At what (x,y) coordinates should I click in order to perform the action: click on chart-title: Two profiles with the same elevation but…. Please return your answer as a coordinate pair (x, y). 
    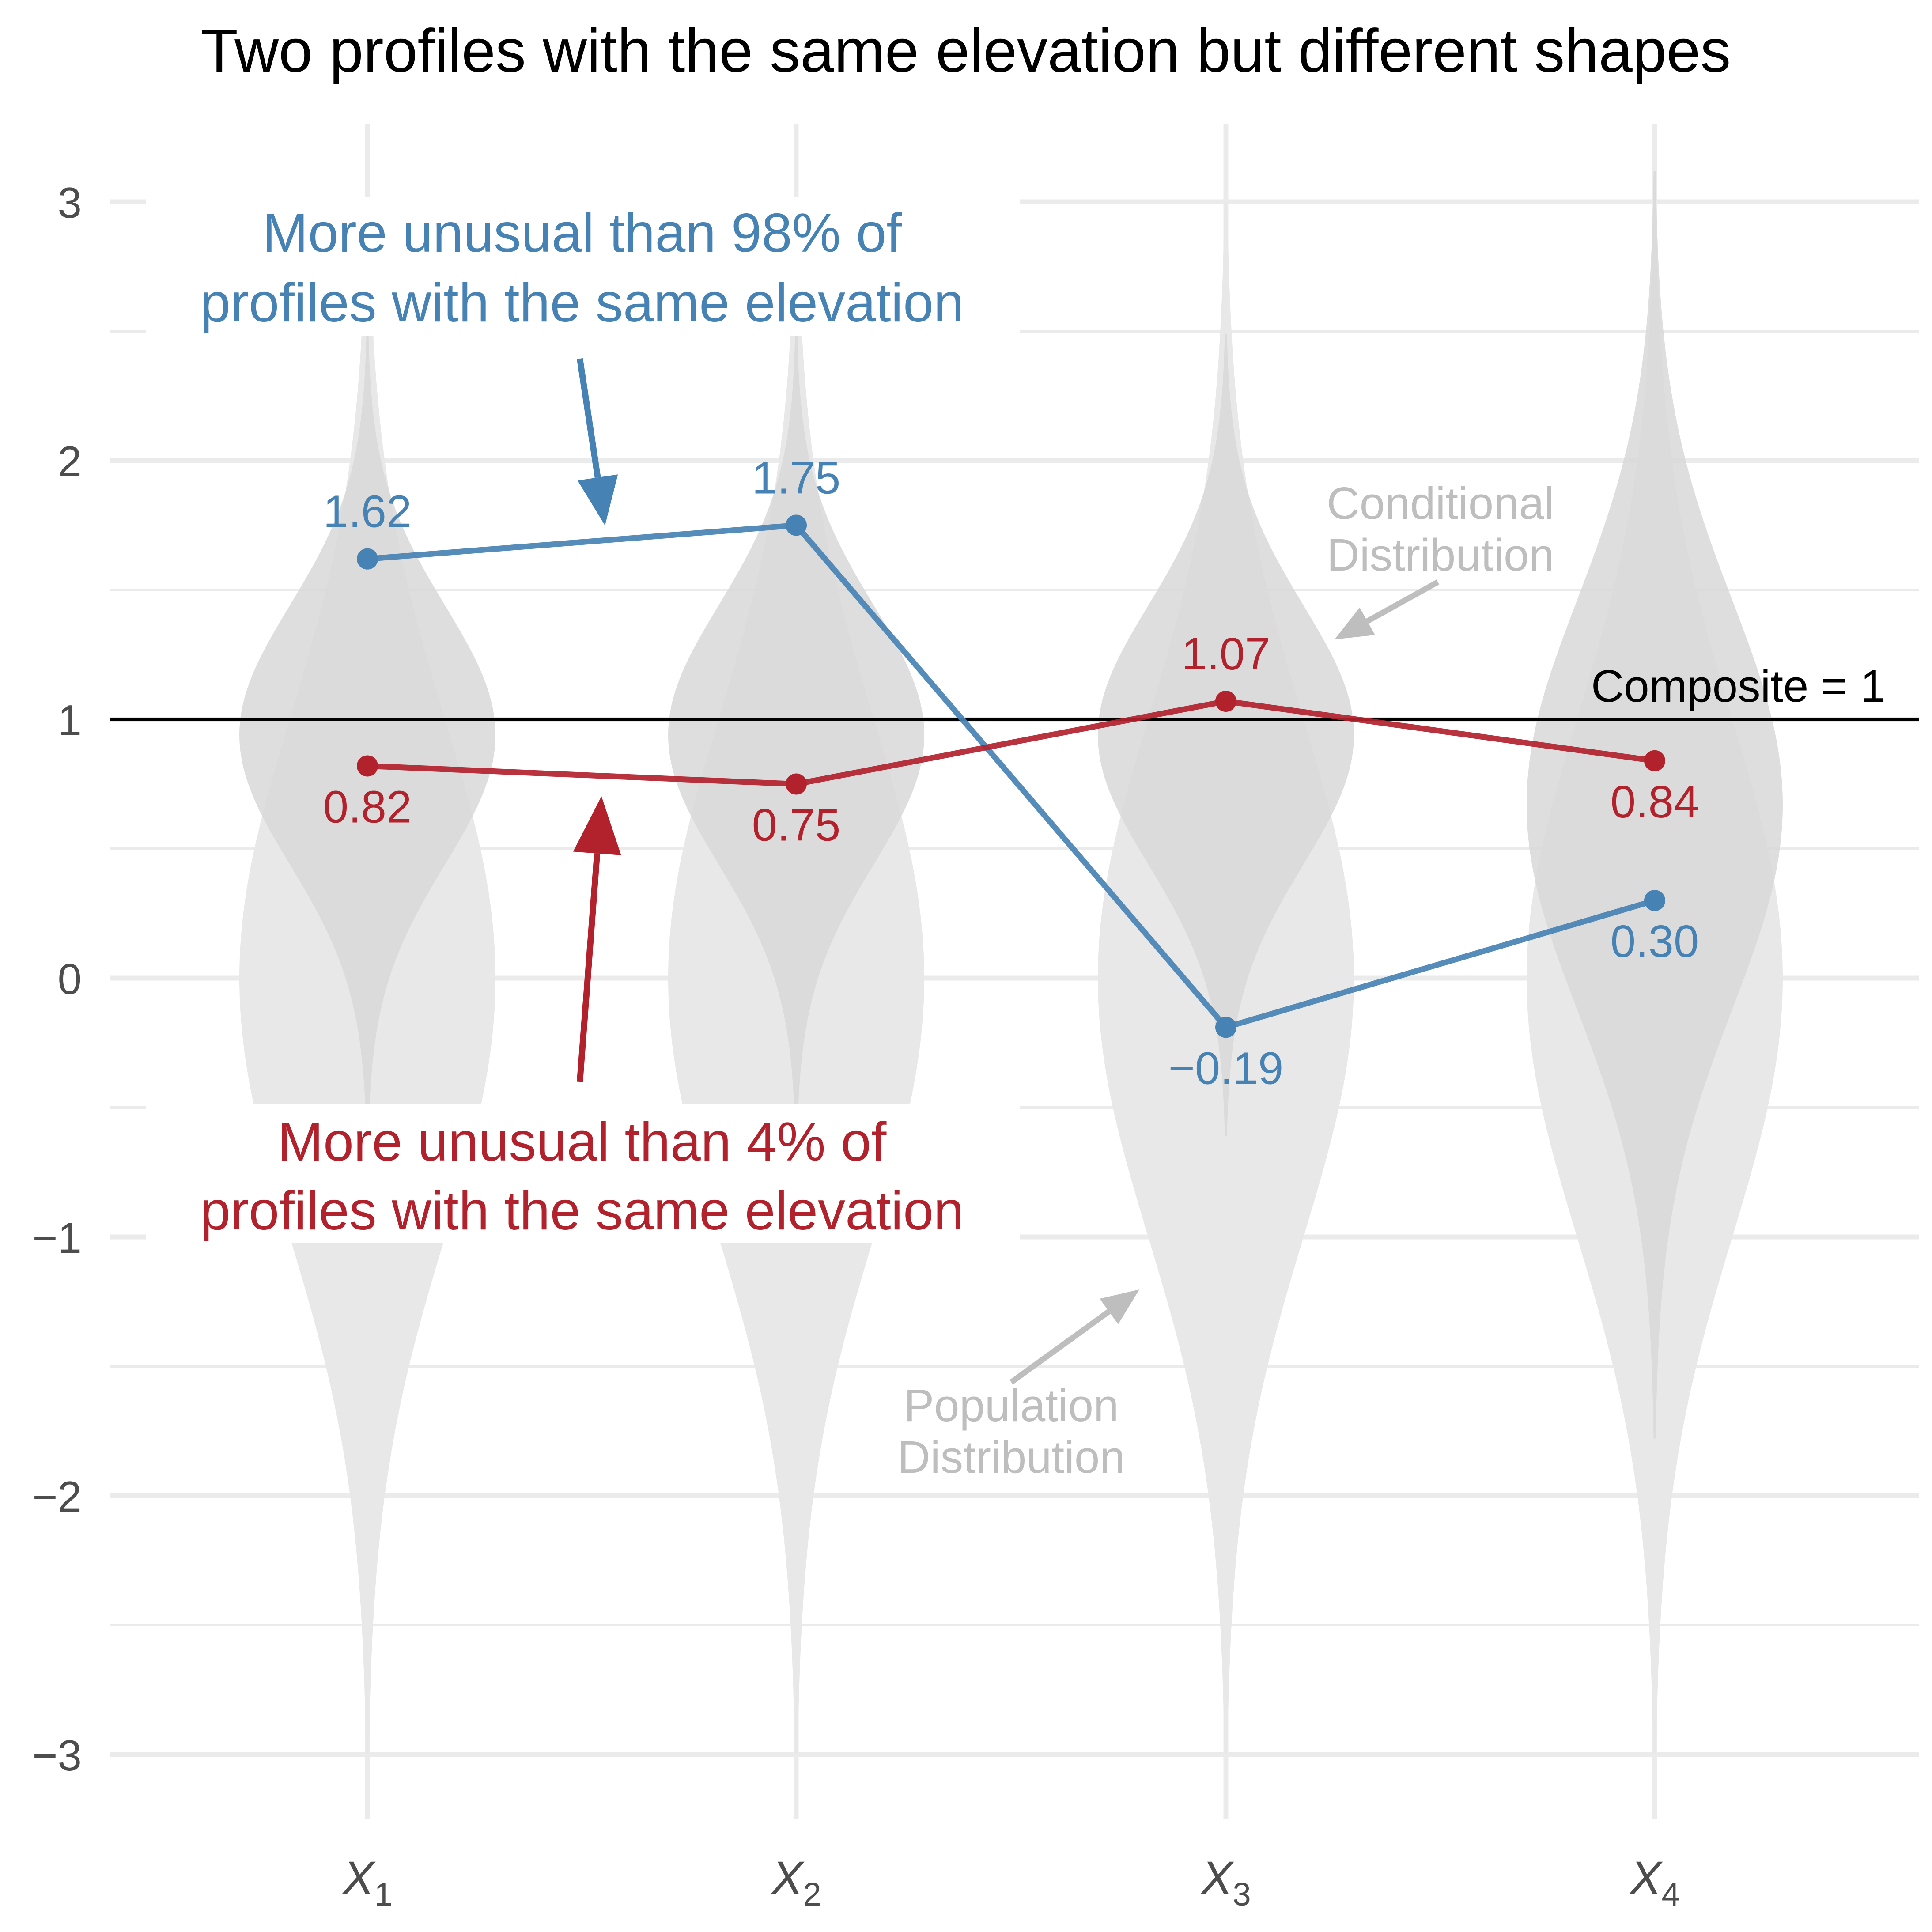
    Looking at the image, I should click on (966, 51).